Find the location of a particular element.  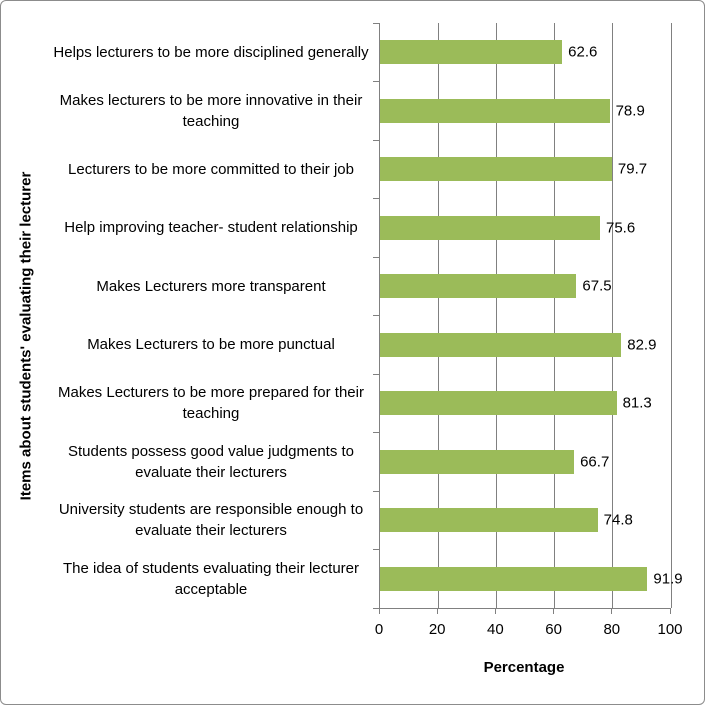

x-tick-label-100: 100 is located at coordinates (670, 629).